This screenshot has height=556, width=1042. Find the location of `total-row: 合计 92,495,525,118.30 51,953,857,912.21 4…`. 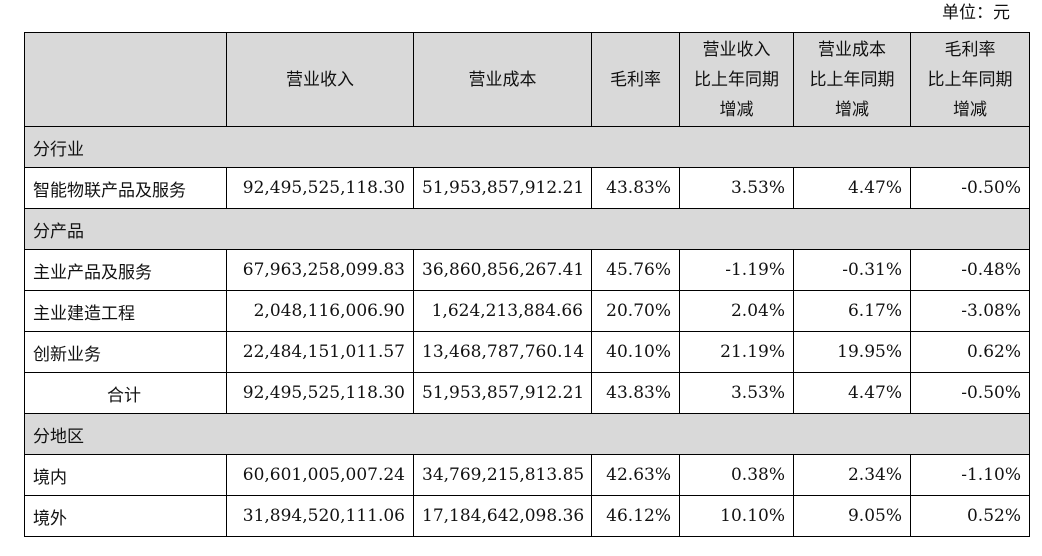

total-row: 合计 92,495,525,118.30 51,953,857,912.21 4… is located at coordinates (527, 393).